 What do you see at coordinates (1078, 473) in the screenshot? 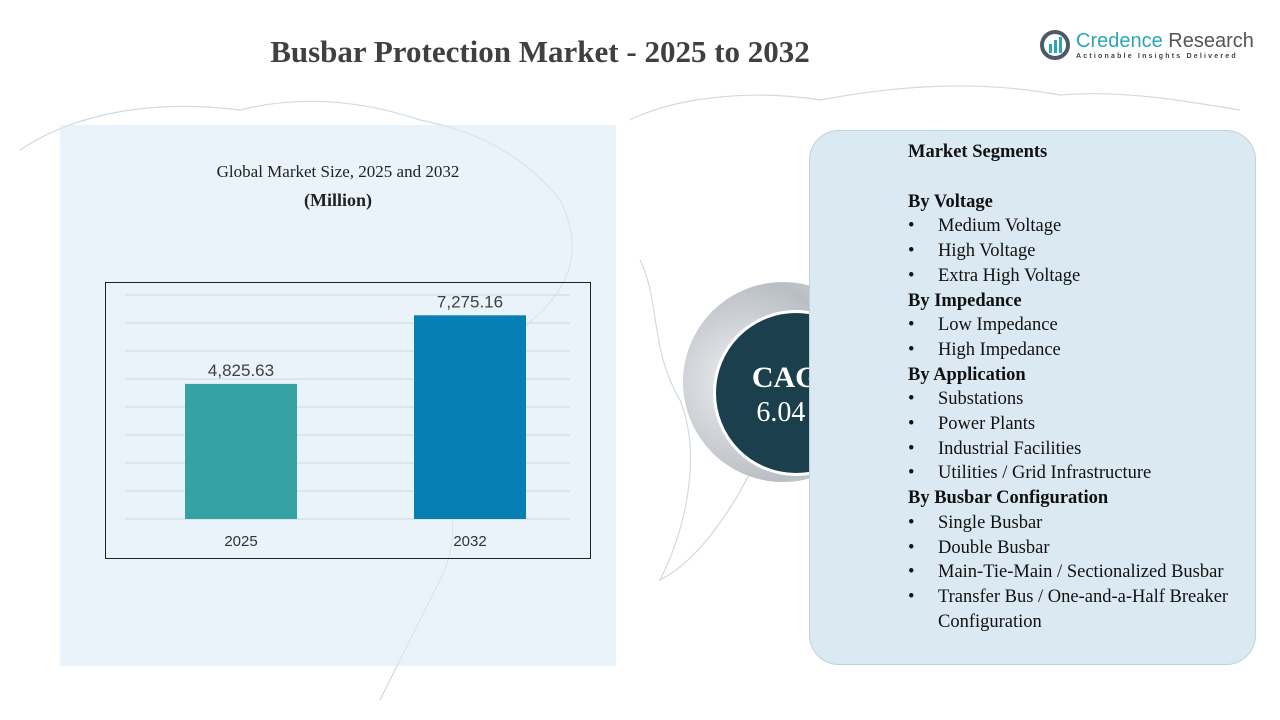
I see `segment-item: Utilities / Grid Infrastructure` at bounding box center [1078, 473].